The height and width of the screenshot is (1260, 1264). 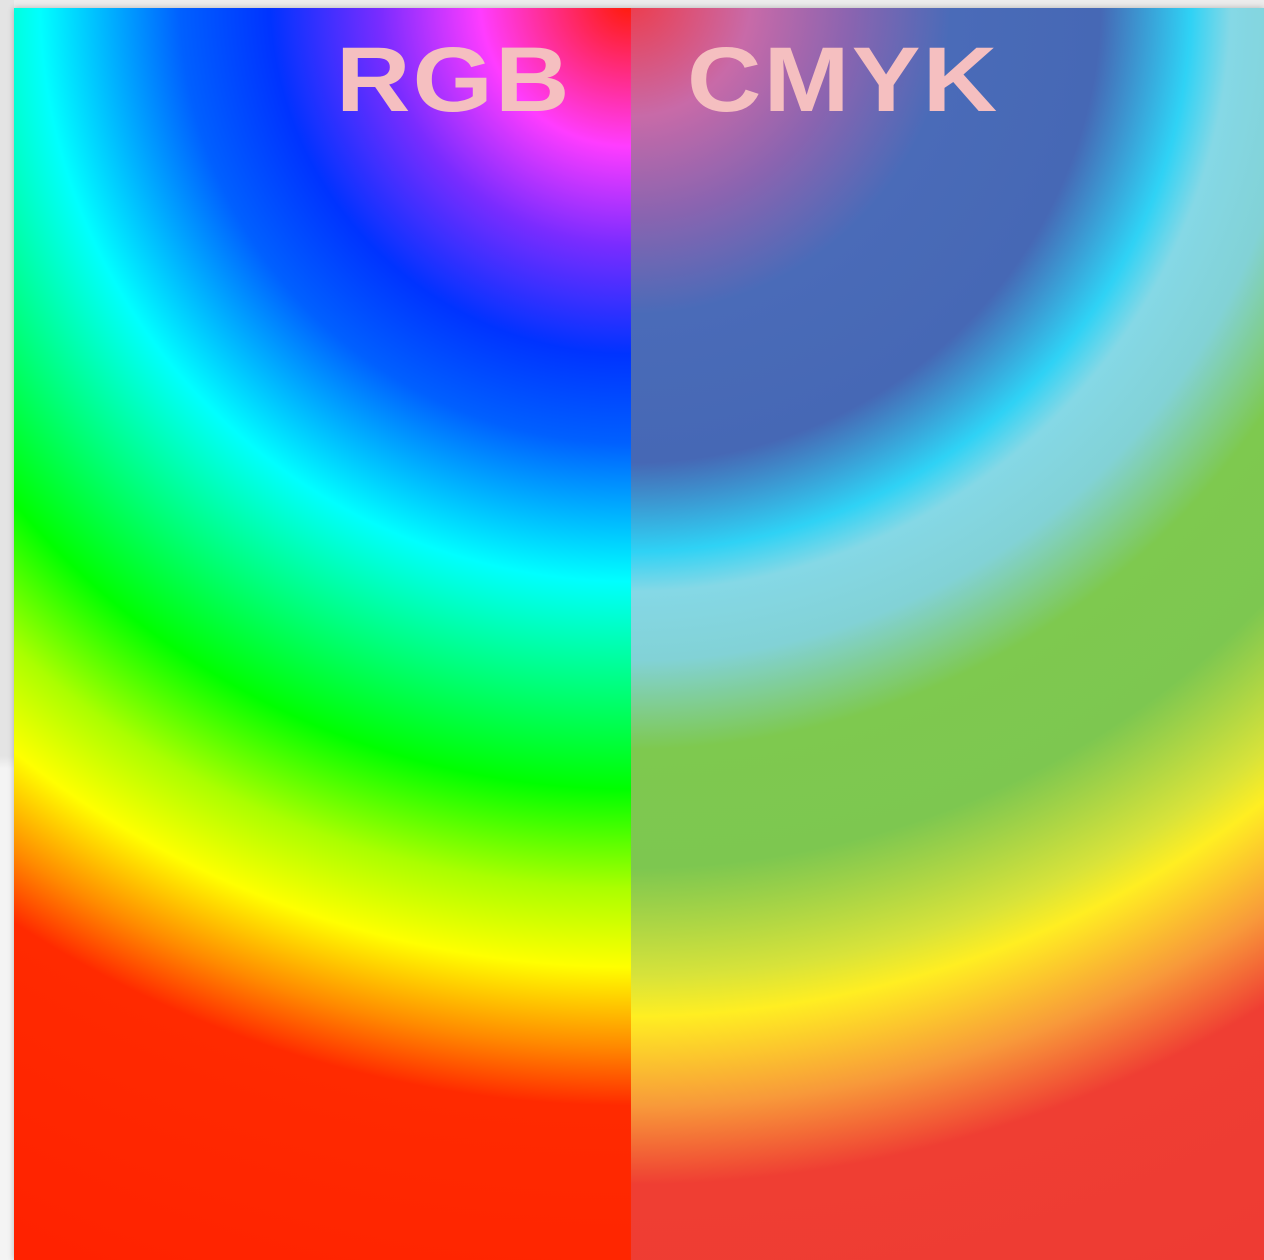 I want to click on backdrop-left, so click(x=7, y=630).